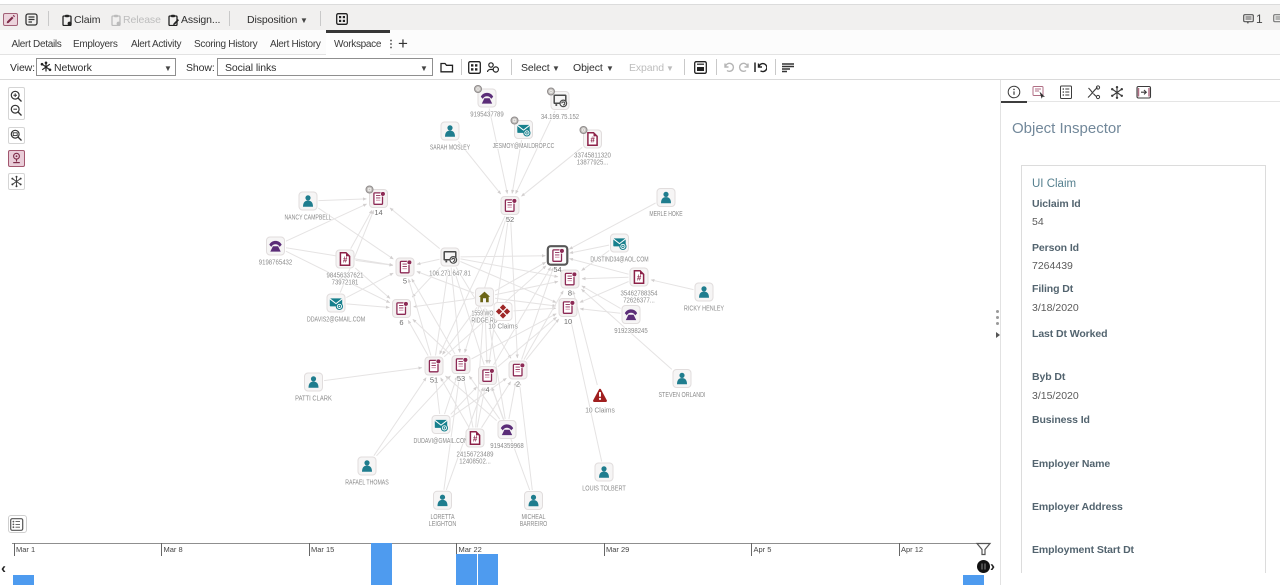  Describe the element at coordinates (345, 275) in the screenshot. I see `svg-text: 98456337621` at that location.